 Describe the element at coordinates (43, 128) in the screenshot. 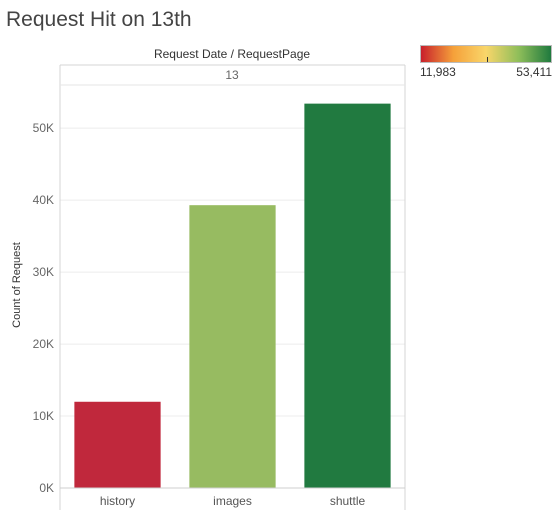

I see `y-tick-label: 50K` at that location.